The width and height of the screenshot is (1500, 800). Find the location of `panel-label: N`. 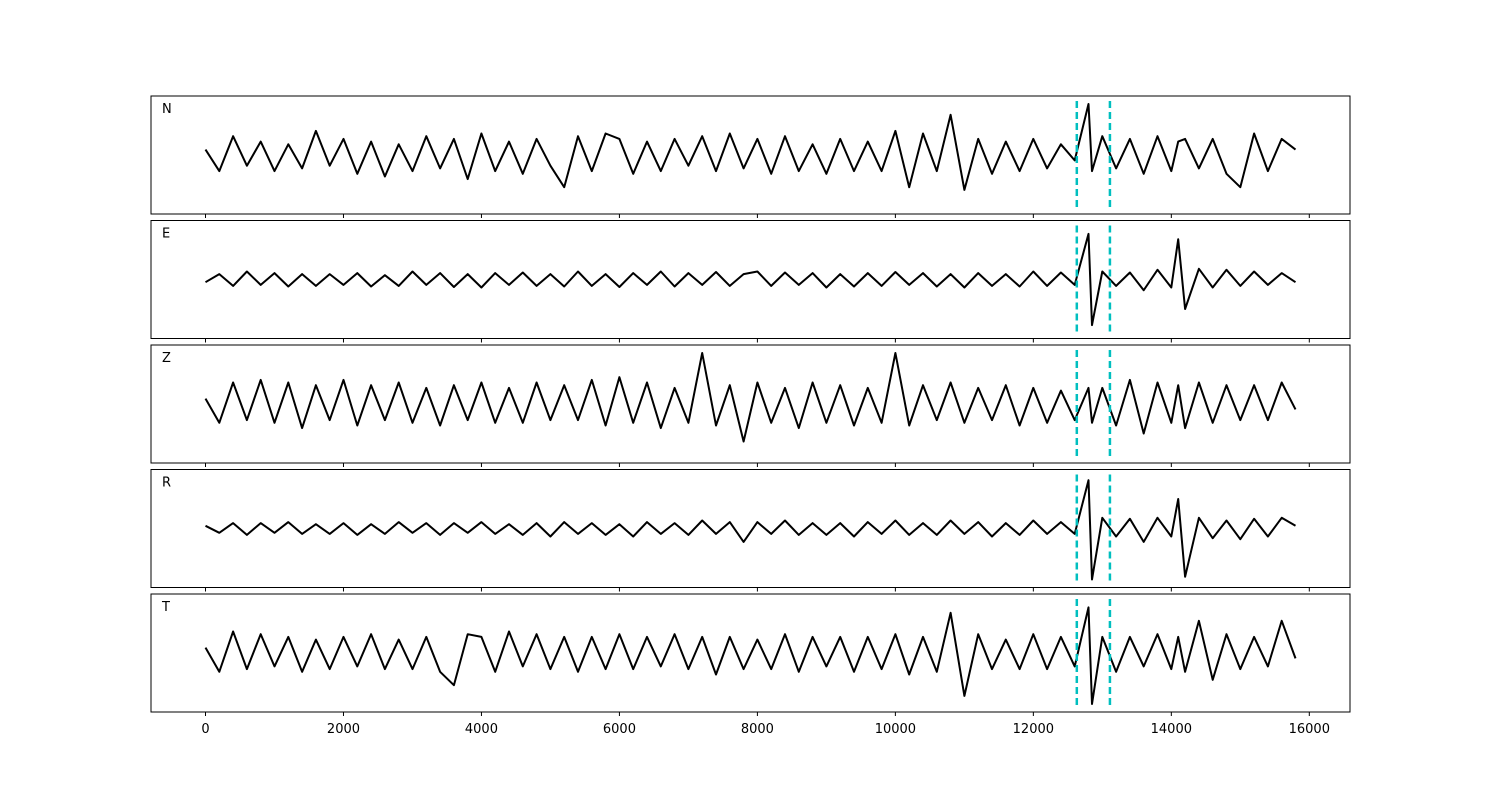

panel-label: N is located at coordinates (167, 109).